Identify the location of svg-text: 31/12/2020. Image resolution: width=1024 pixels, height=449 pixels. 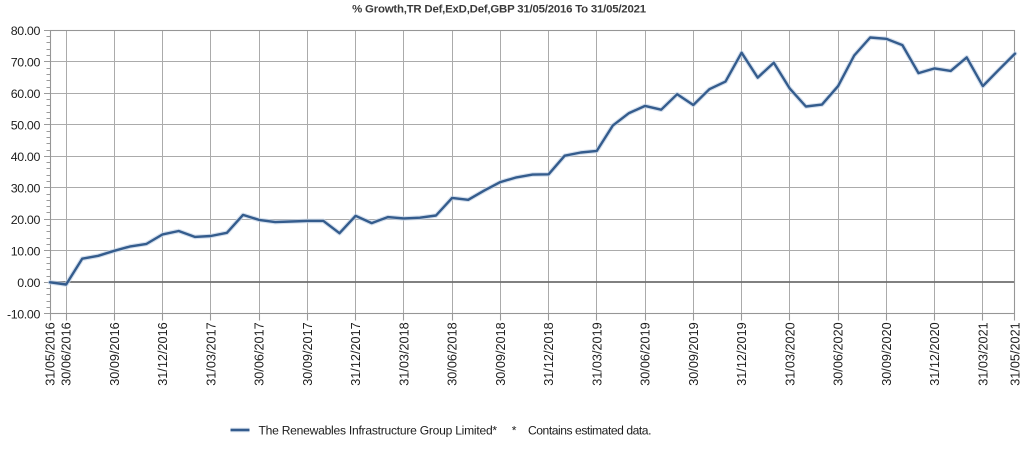
(935, 354).